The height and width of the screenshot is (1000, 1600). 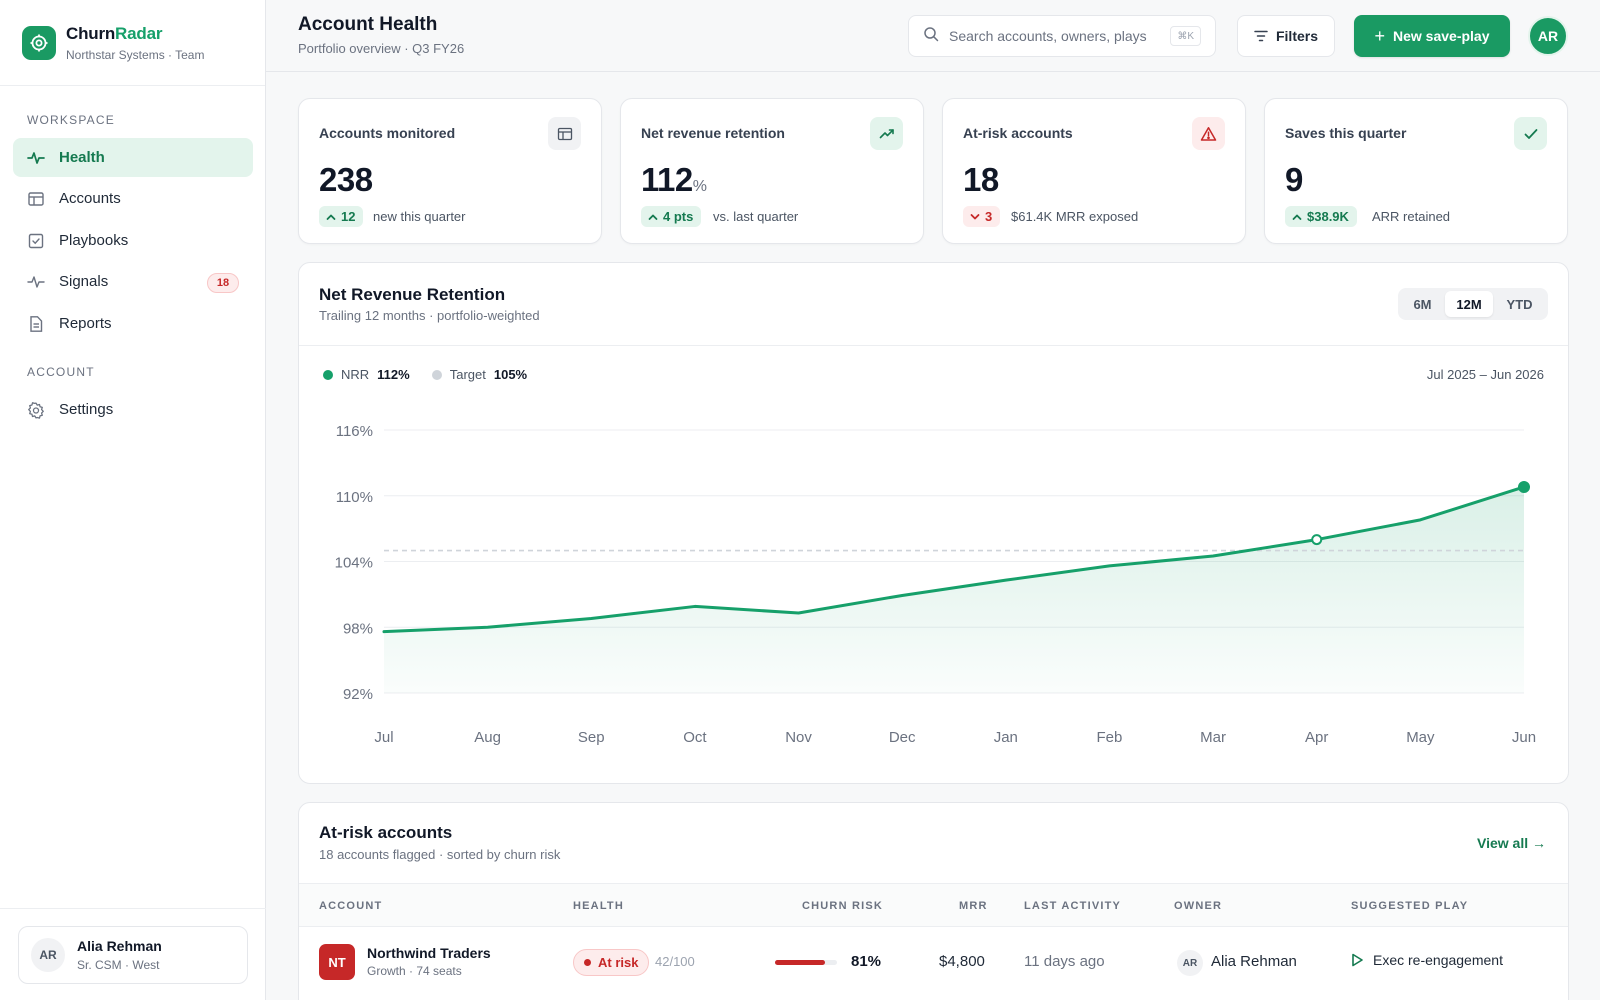 I want to click on column-header-churn-risk: CHURN RISK, so click(x=843, y=906).